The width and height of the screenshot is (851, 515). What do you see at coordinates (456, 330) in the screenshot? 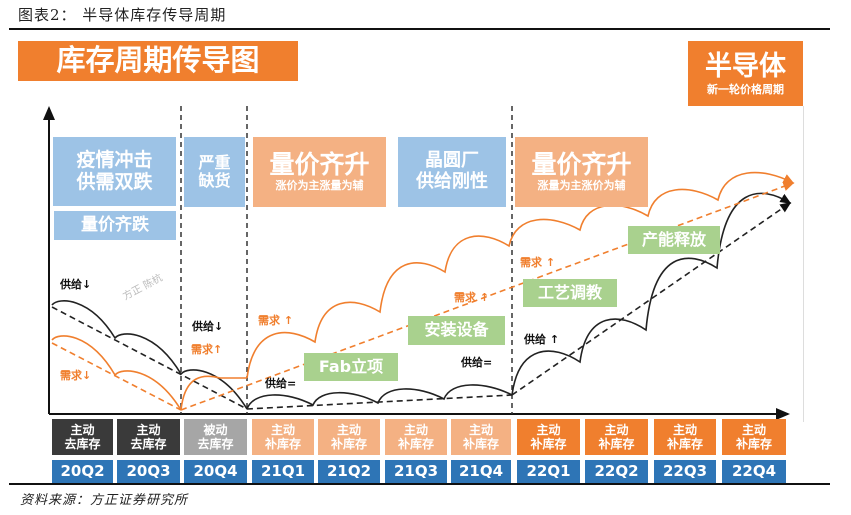
I see `milestone-install: 安装设备` at bounding box center [456, 330].